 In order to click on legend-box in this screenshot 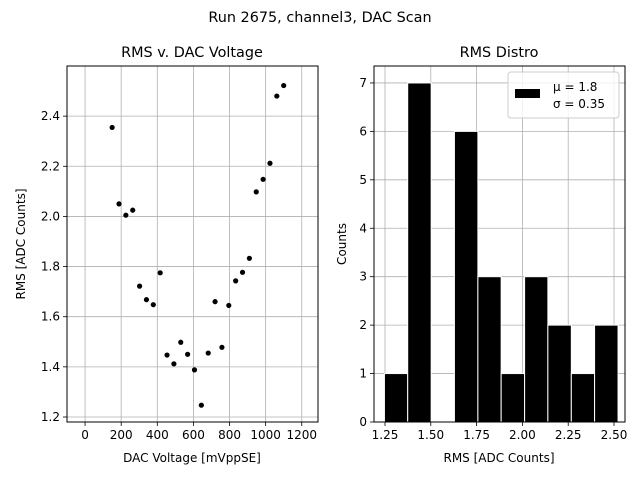, I will do `click(563, 95)`.